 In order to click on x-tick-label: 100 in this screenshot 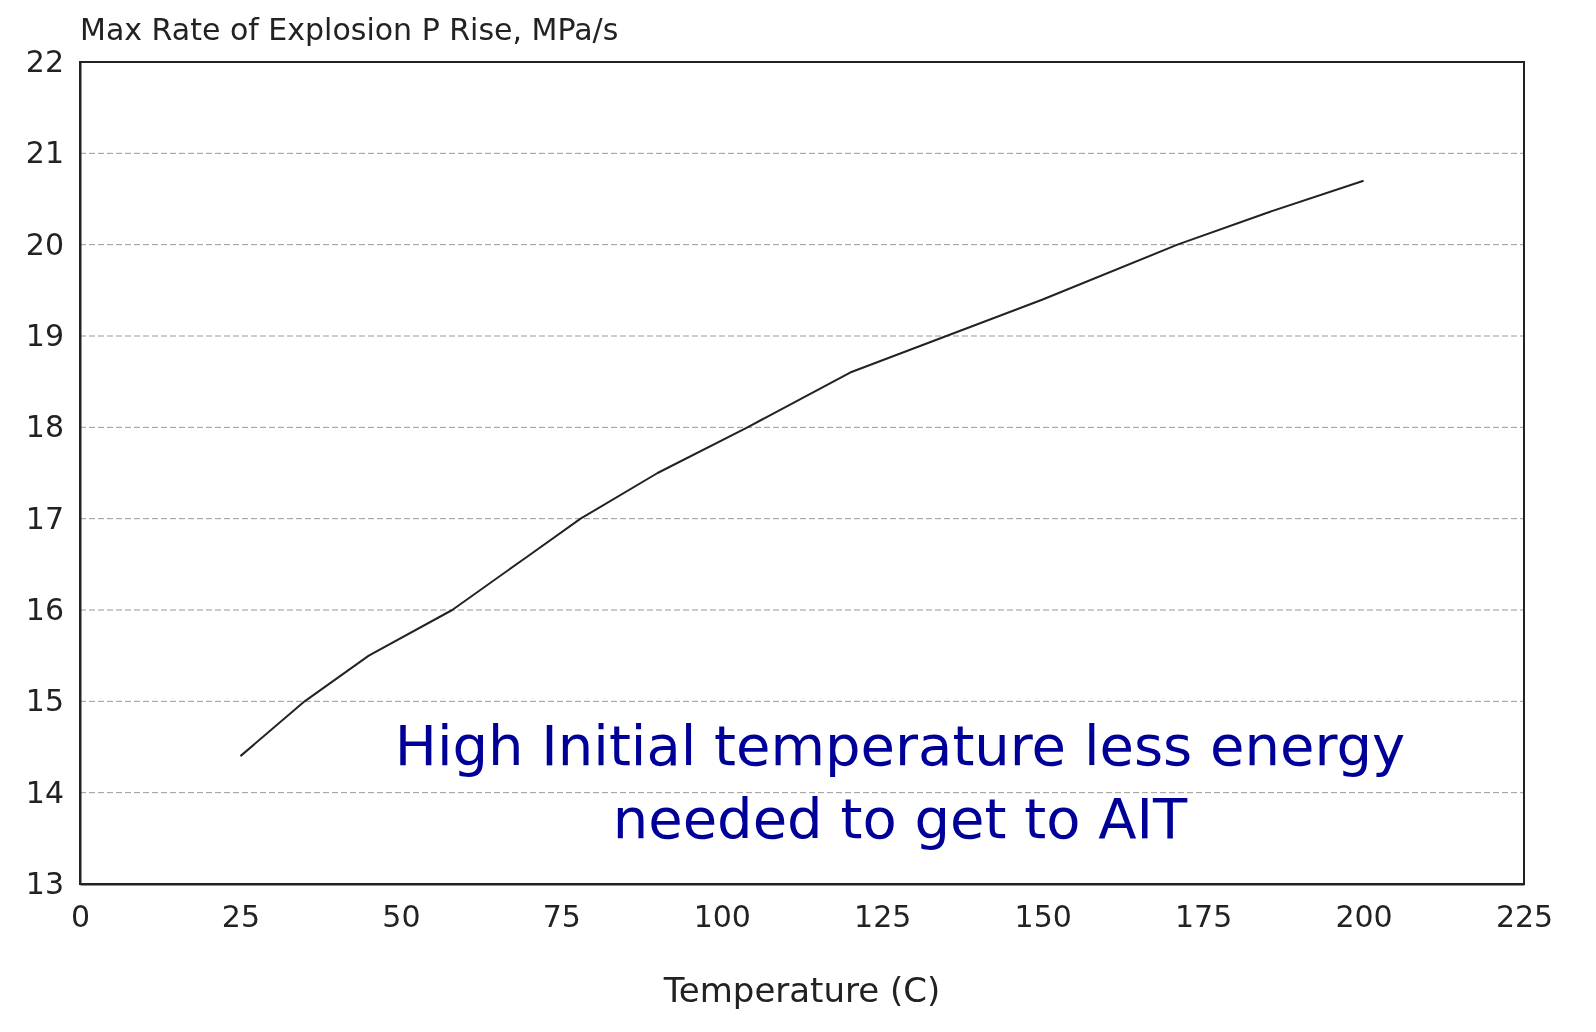, I will do `click(722, 917)`.